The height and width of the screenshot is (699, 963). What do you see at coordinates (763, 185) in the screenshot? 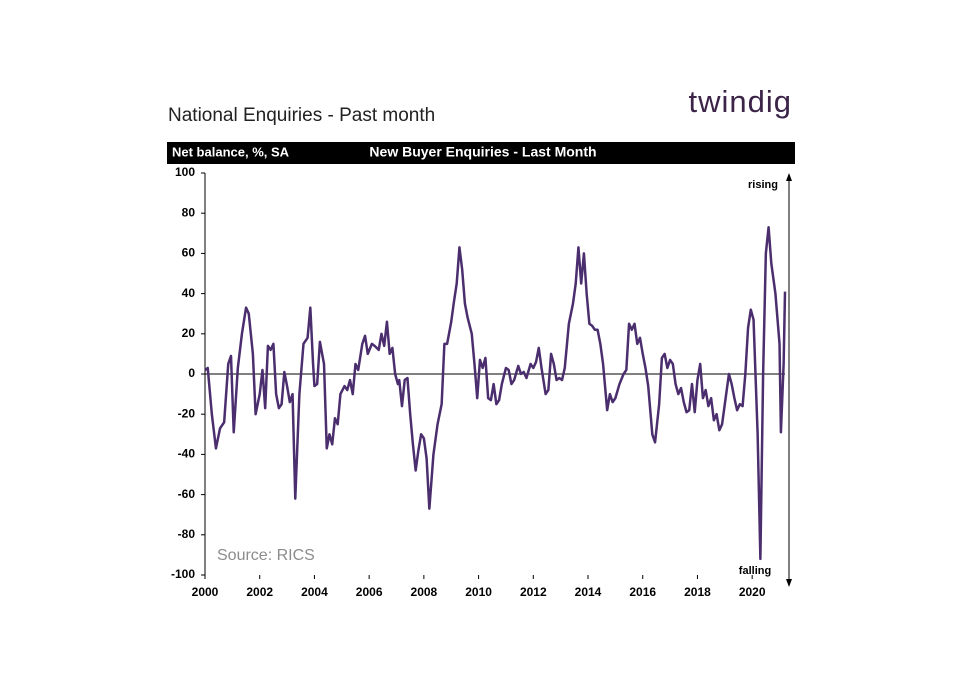
I see `annotation: rising` at bounding box center [763, 185].